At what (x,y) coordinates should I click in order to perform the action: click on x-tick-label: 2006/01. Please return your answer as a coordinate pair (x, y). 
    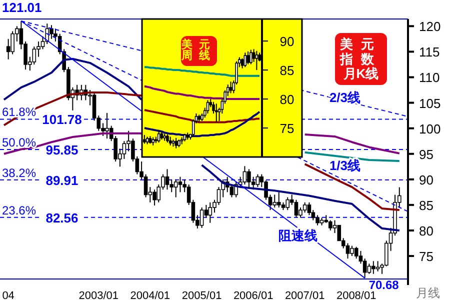
    Looking at the image, I should click on (253, 295).